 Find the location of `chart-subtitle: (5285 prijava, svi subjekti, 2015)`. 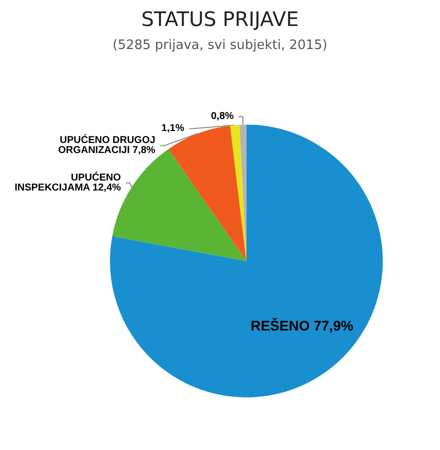

chart-subtitle: (5285 prijava, svi subjekti, 2015) is located at coordinates (220, 45).